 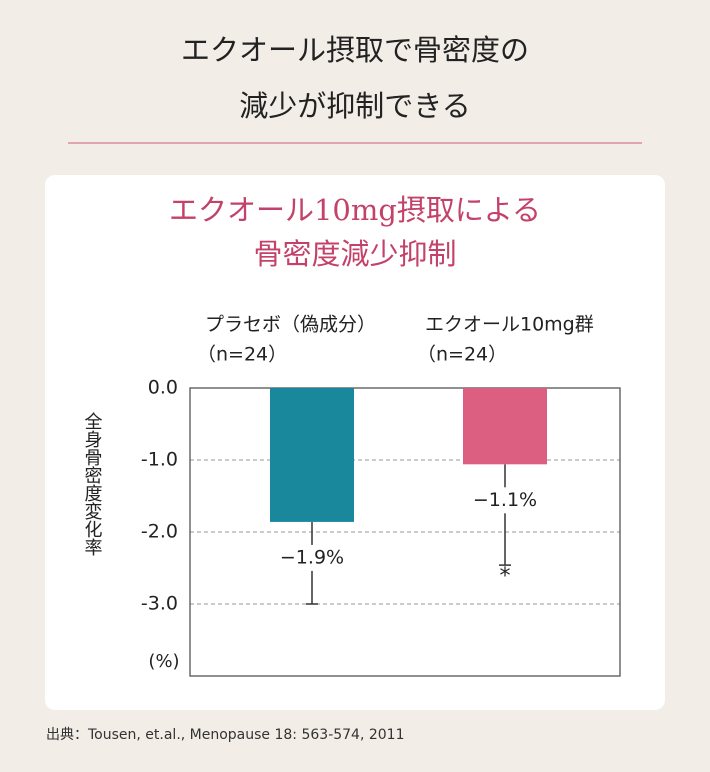 What do you see at coordinates (505, 576) in the screenshot?
I see `significance-mark: *` at bounding box center [505, 576].